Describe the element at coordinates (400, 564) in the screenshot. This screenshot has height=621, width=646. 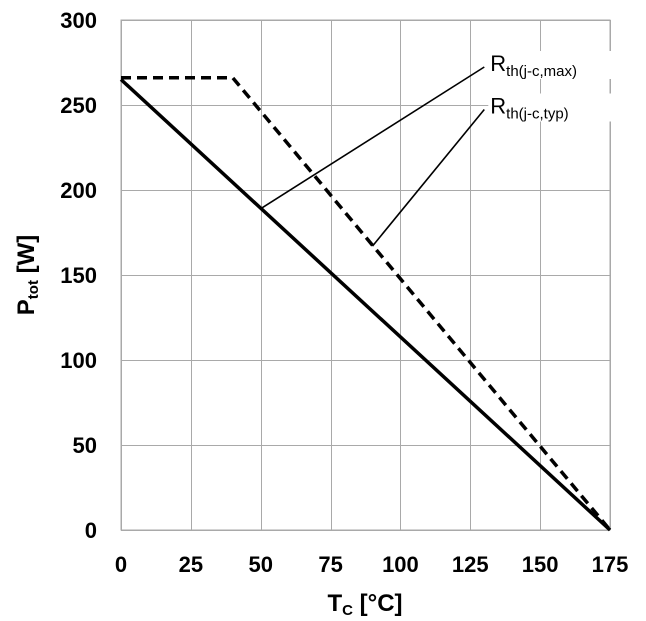
I see `x-tick-label: 100` at that location.